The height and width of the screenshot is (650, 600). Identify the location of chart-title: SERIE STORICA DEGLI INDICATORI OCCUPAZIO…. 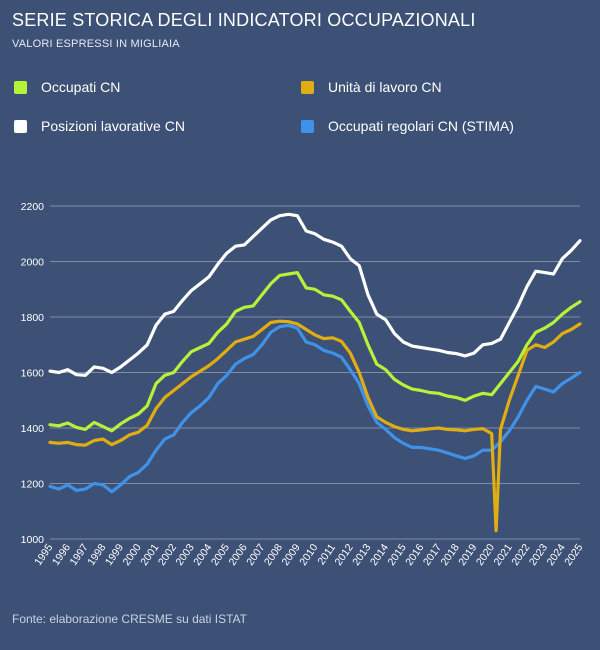
(244, 20).